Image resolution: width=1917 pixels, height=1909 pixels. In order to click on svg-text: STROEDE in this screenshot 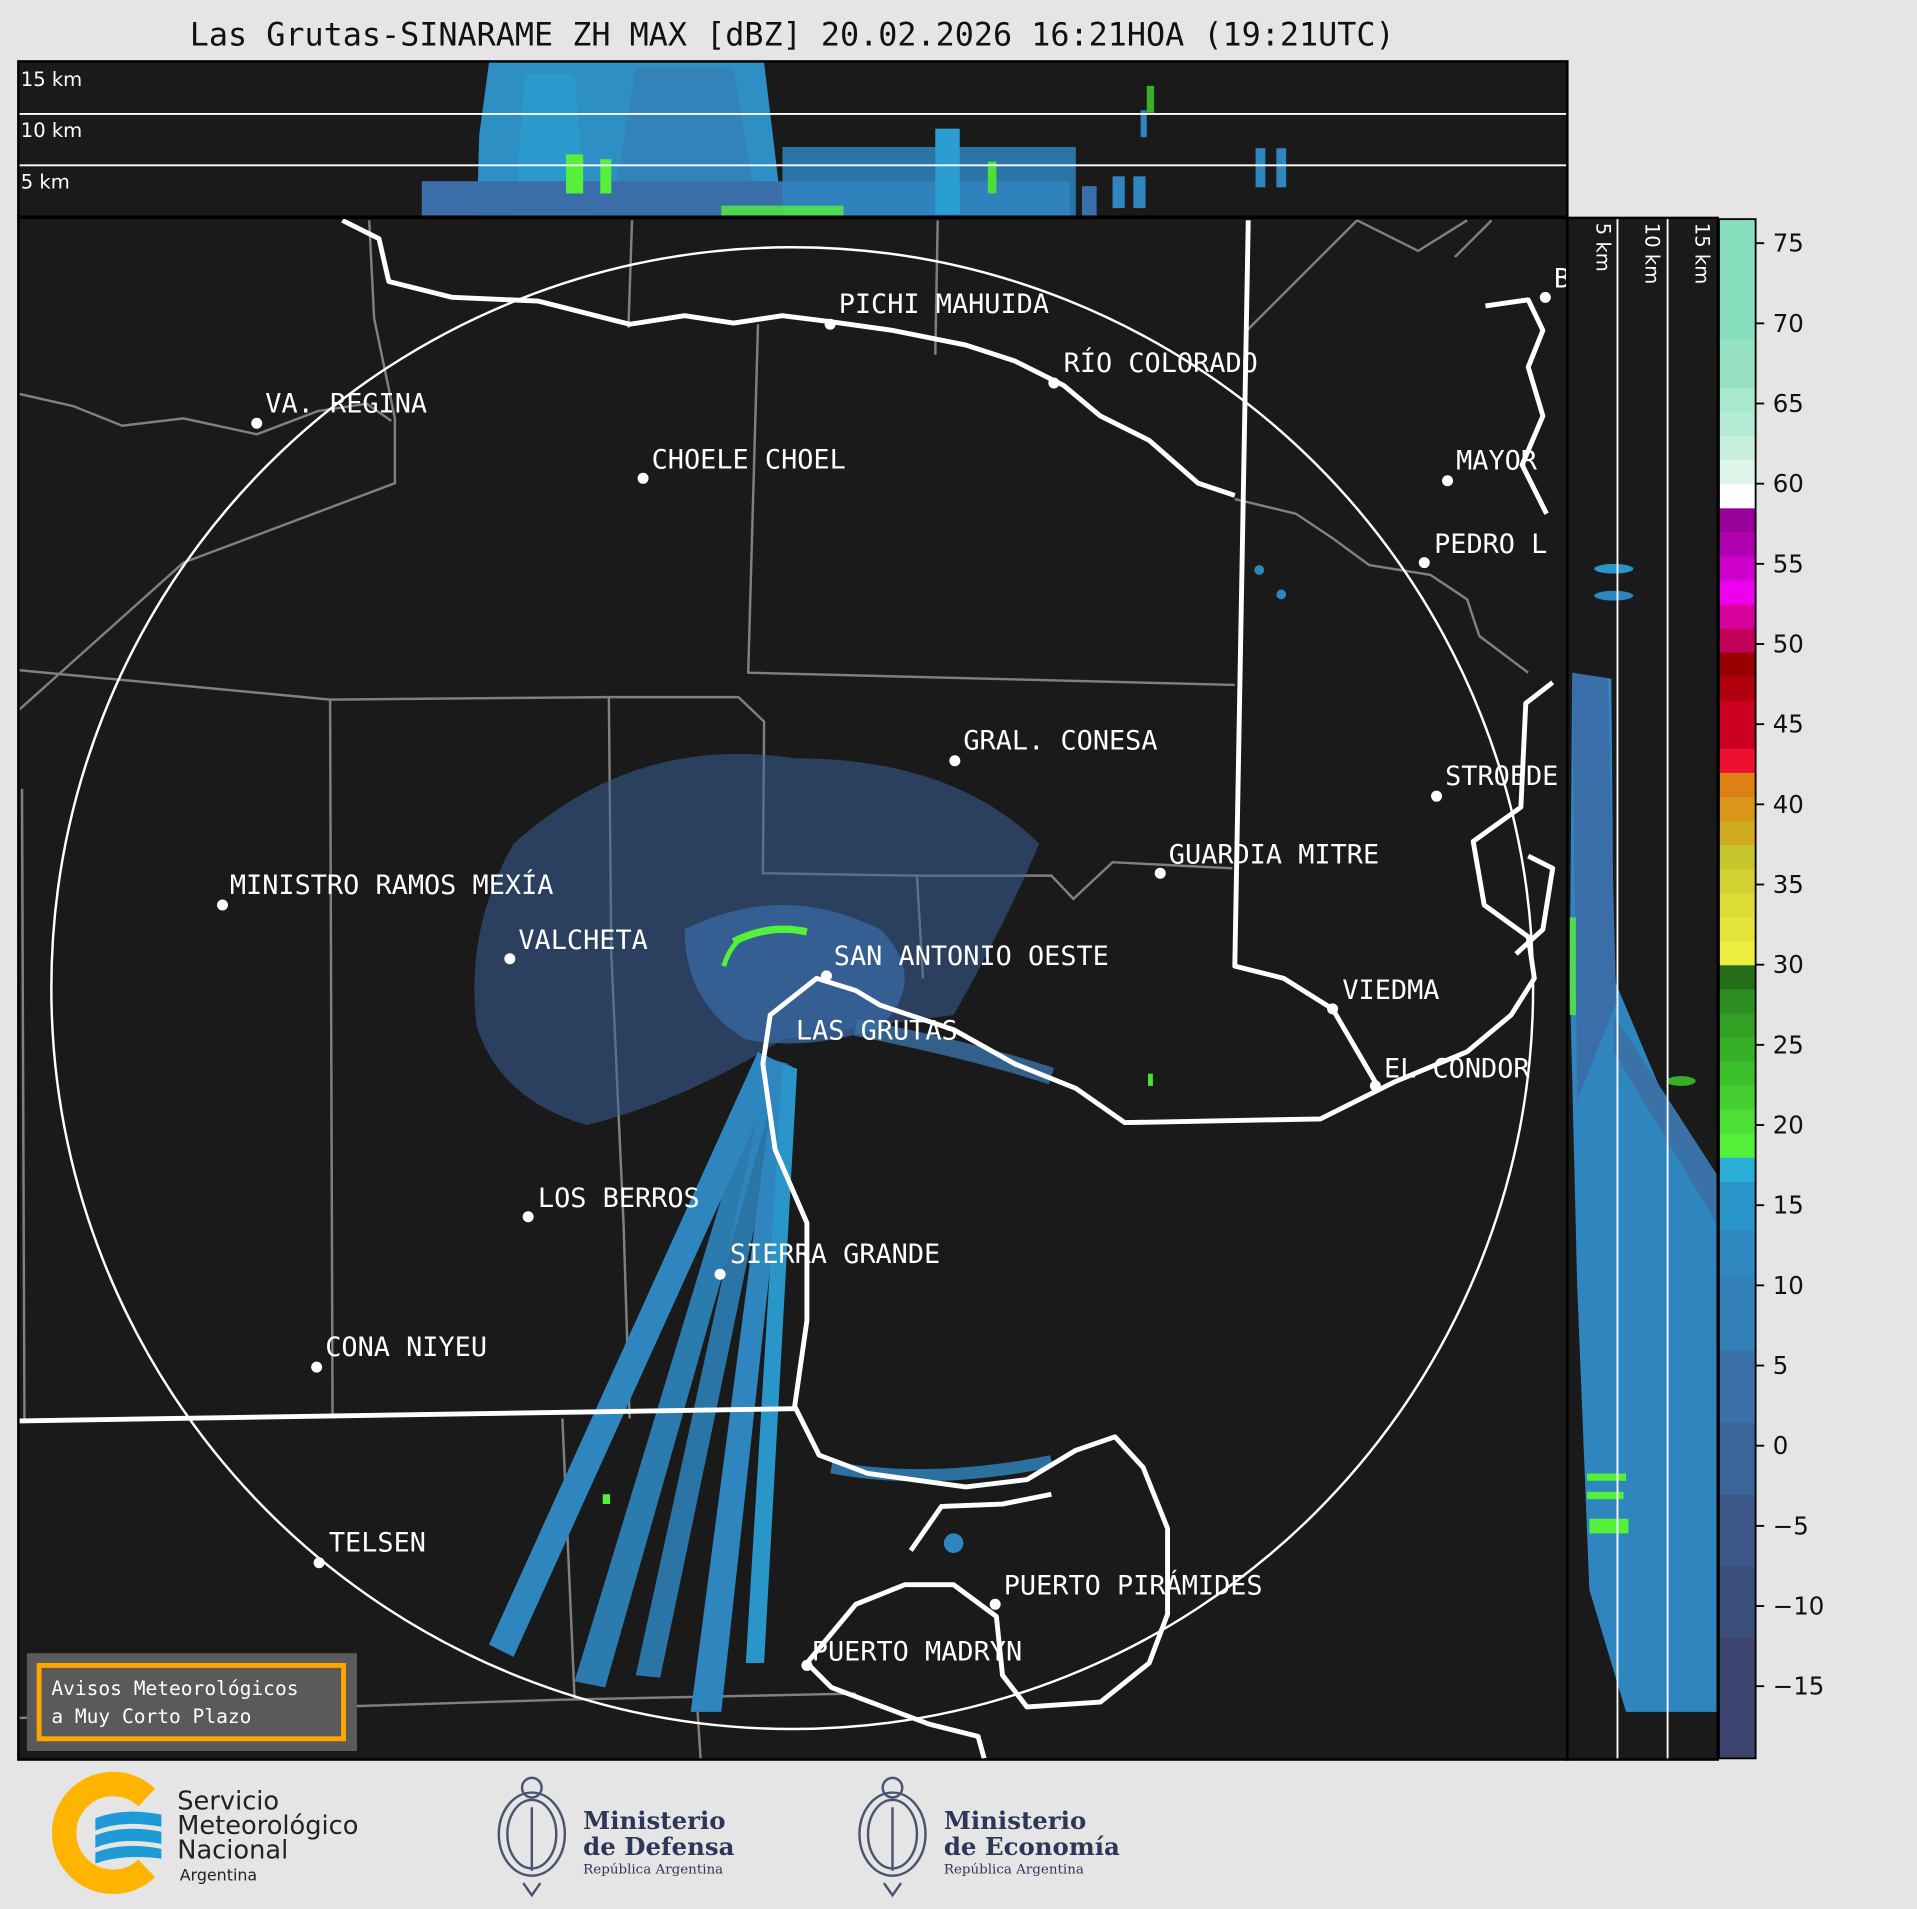, I will do `click(1501, 776)`.